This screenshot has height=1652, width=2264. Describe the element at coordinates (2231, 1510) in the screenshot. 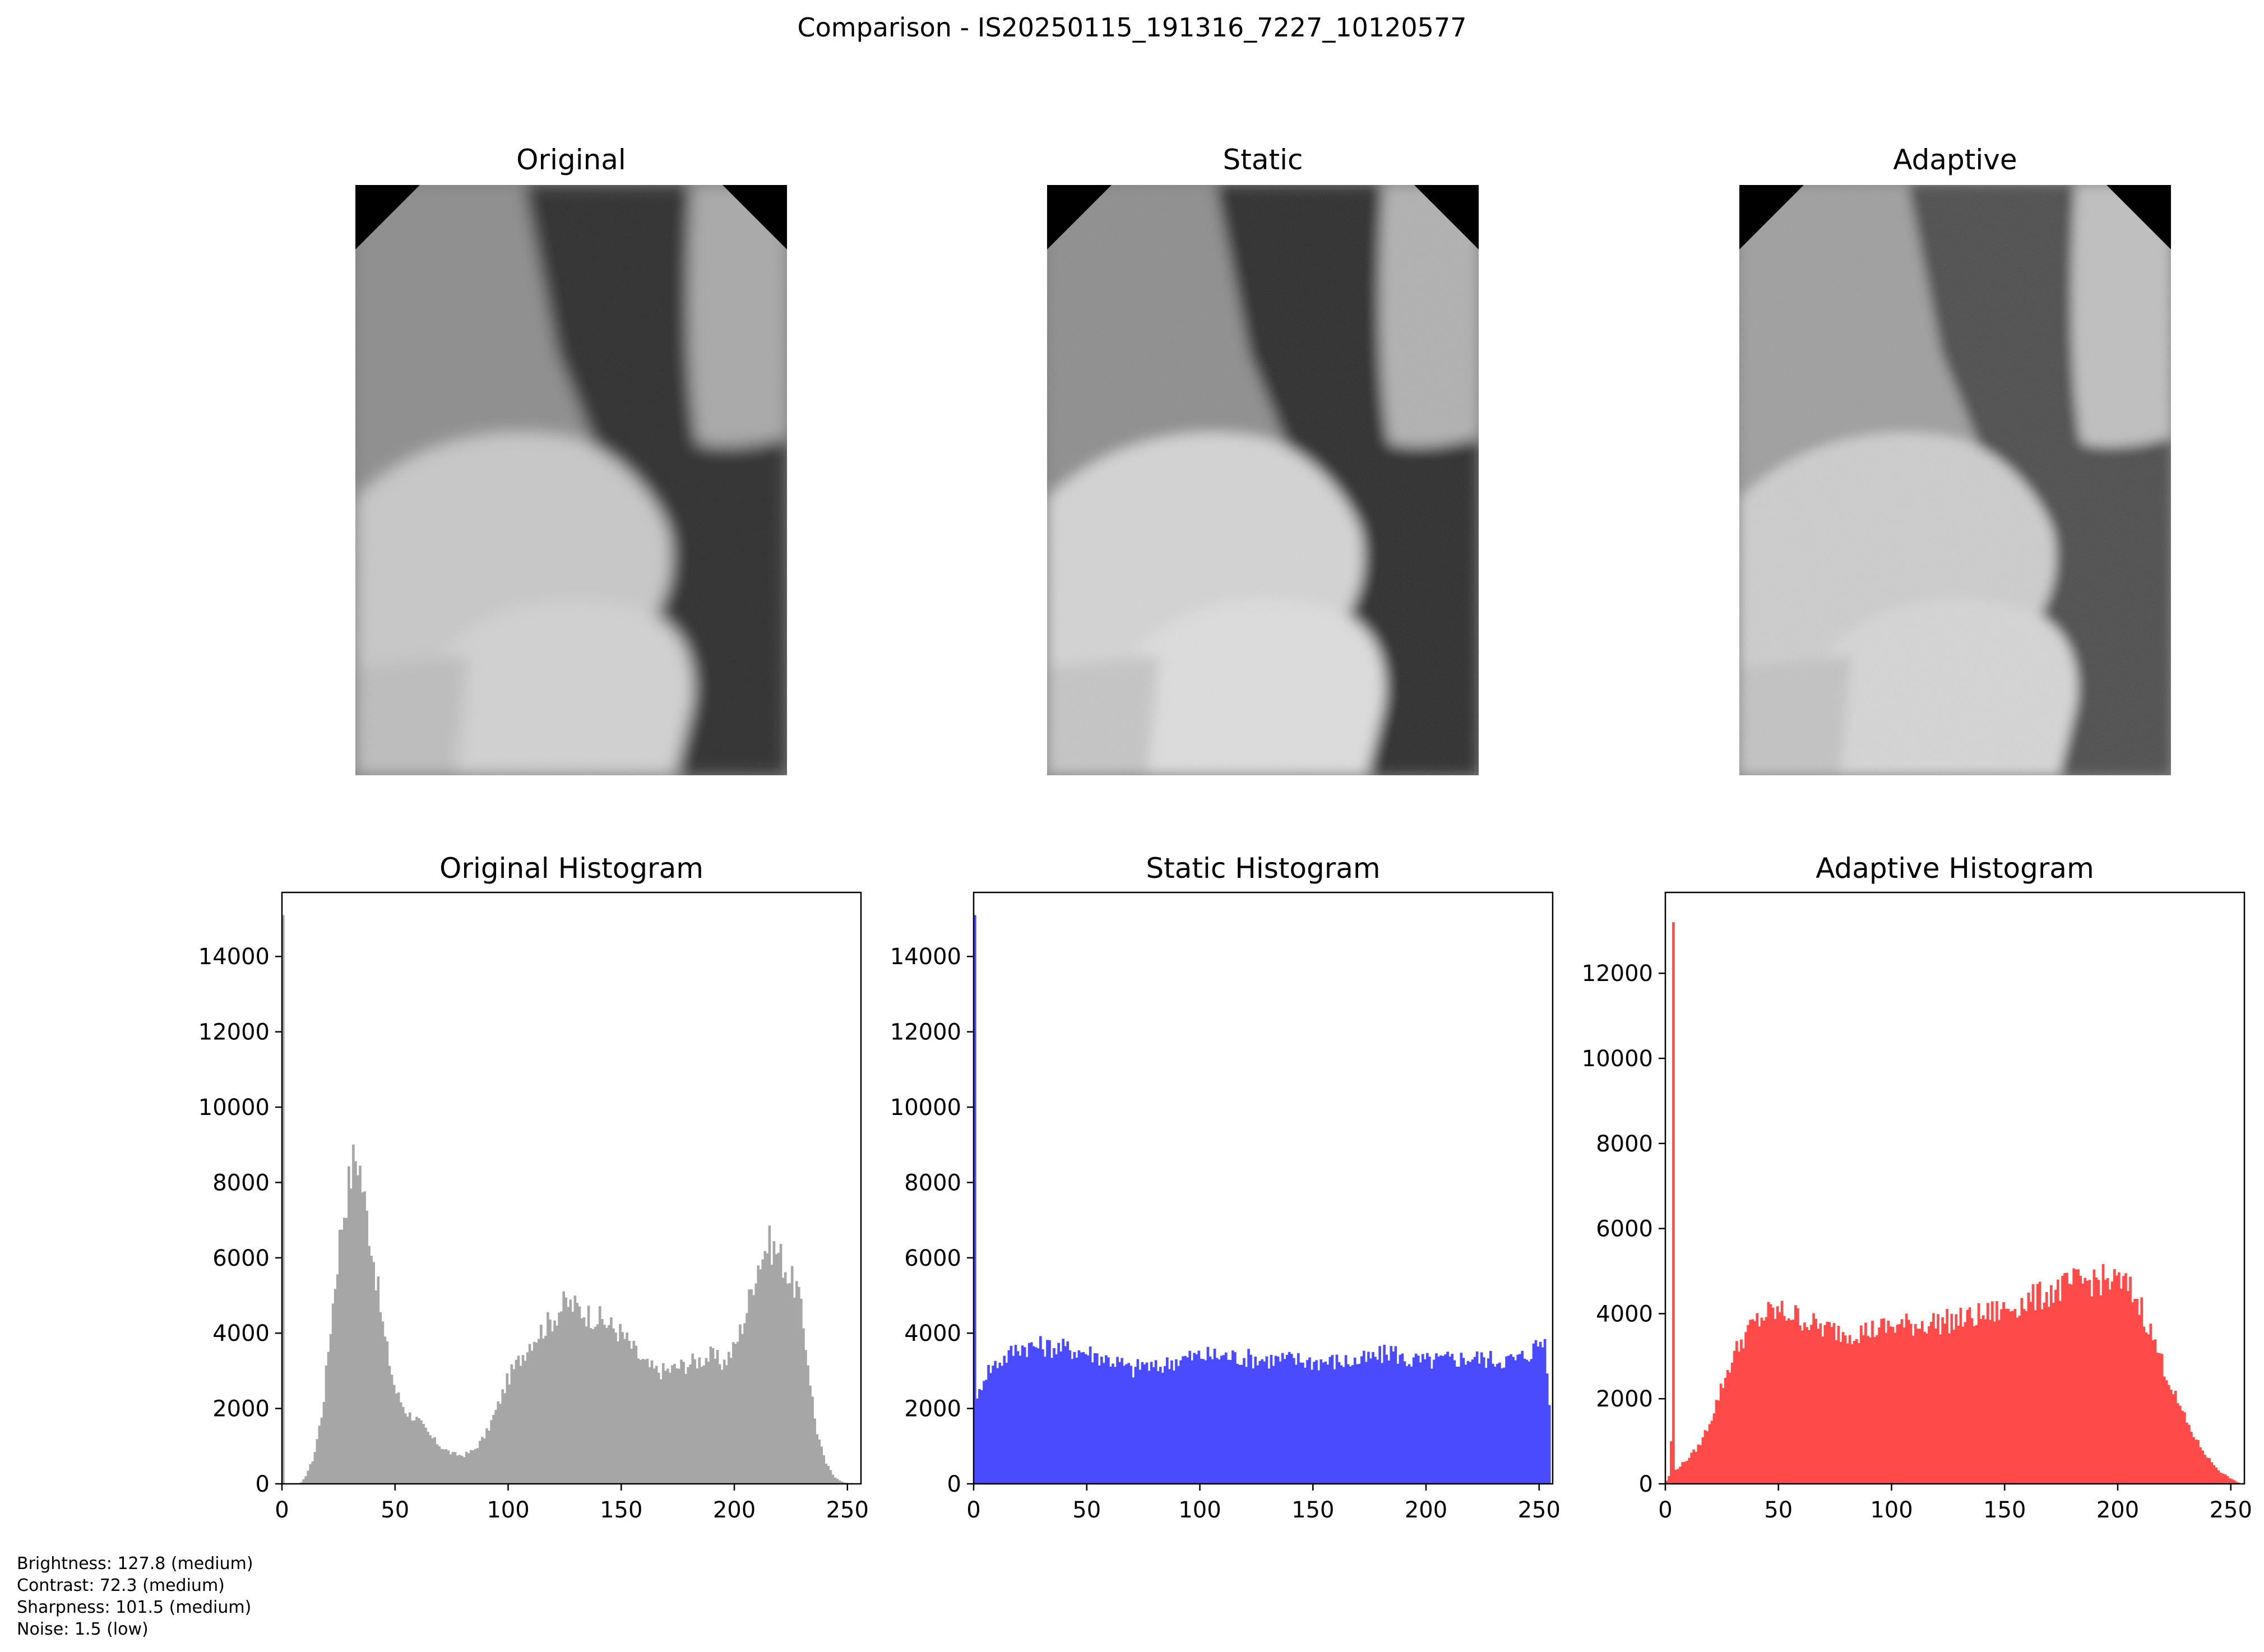

I see `x-tick-label: 250` at that location.